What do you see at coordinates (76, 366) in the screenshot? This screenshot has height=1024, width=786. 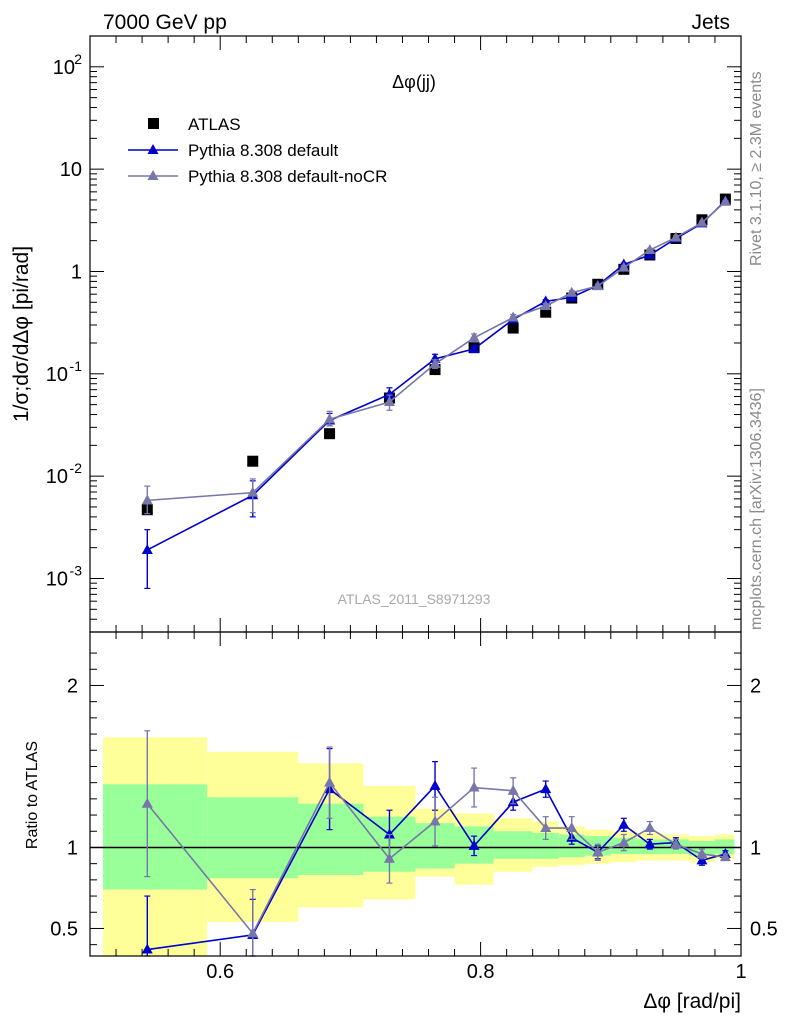 I see `main-y-tick-exponent: -1` at bounding box center [76, 366].